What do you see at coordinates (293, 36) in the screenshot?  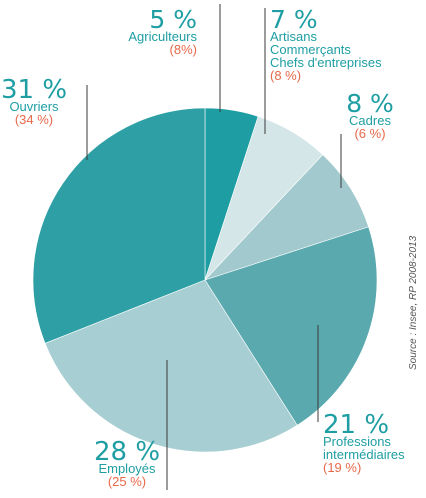 I see `slice-label-1-0: Artisans` at bounding box center [293, 36].